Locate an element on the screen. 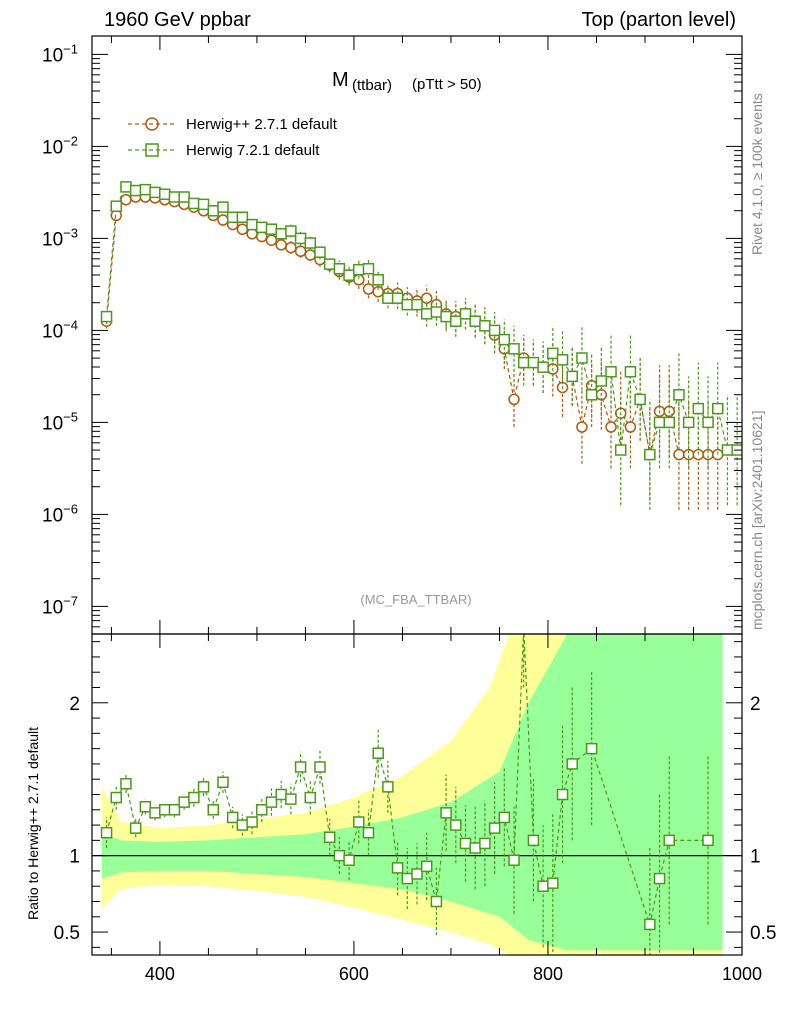 The width and height of the screenshot is (786, 1024). legend-marker-square-icon is located at coordinates (152, 150).